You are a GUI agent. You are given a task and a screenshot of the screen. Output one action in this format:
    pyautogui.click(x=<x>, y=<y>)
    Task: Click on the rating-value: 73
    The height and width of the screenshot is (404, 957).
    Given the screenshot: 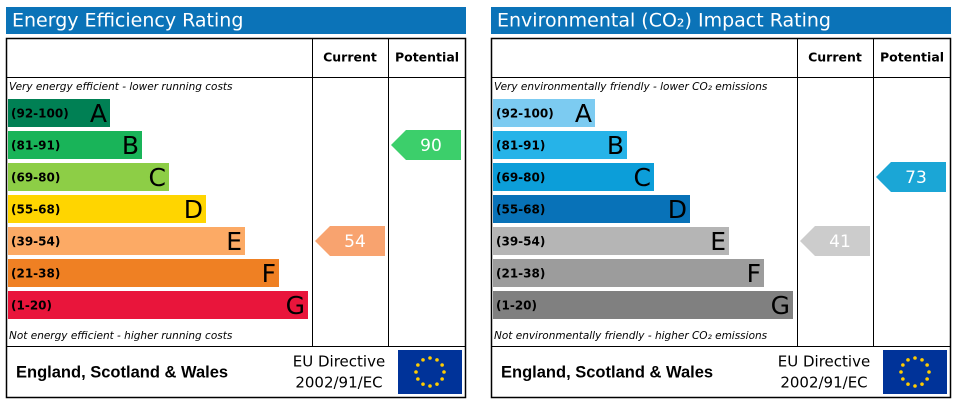 What is the action you would take?
    pyautogui.click(x=916, y=178)
    